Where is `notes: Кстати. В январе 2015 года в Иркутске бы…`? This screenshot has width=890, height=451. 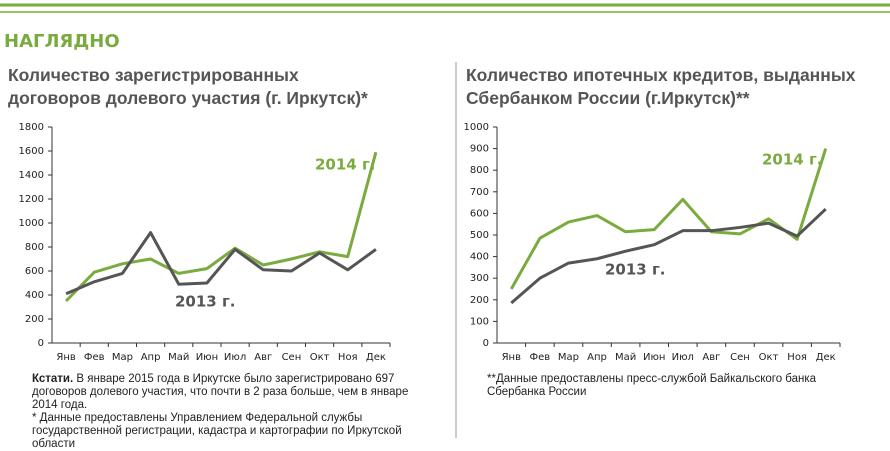
notes: Кстати. В январе 2015 года в Иркутске бы… is located at coordinates (232, 412).